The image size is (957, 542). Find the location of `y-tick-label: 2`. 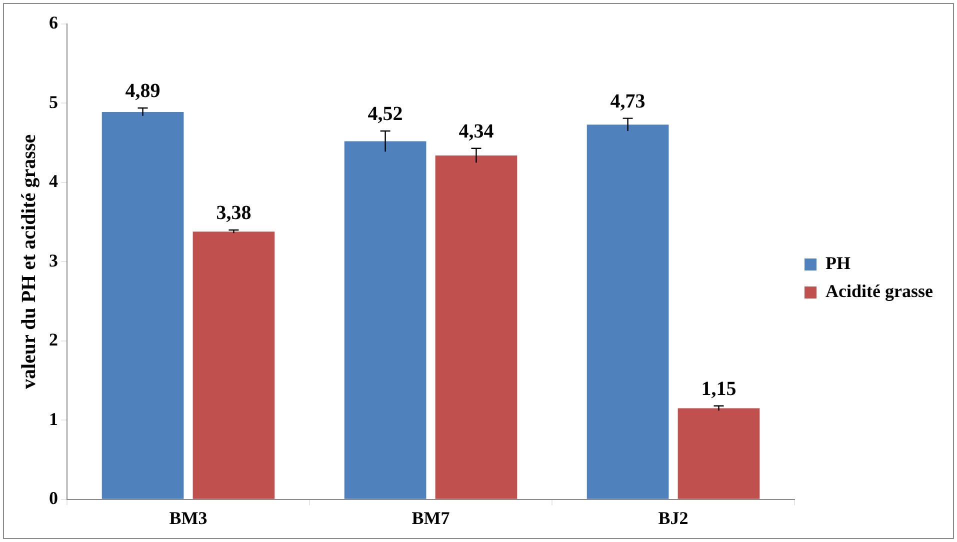

y-tick-label: 2 is located at coordinates (53, 340).